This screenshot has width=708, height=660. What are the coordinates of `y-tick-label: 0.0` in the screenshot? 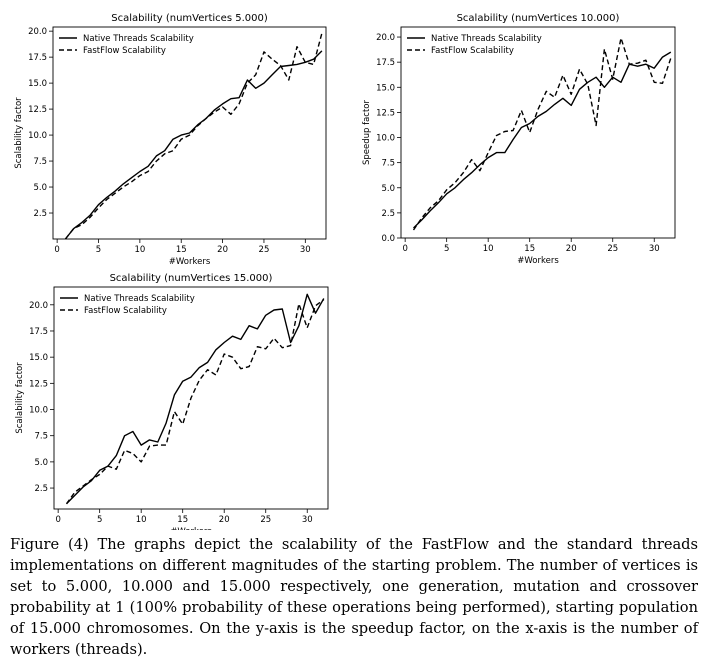 It's located at (388, 239).